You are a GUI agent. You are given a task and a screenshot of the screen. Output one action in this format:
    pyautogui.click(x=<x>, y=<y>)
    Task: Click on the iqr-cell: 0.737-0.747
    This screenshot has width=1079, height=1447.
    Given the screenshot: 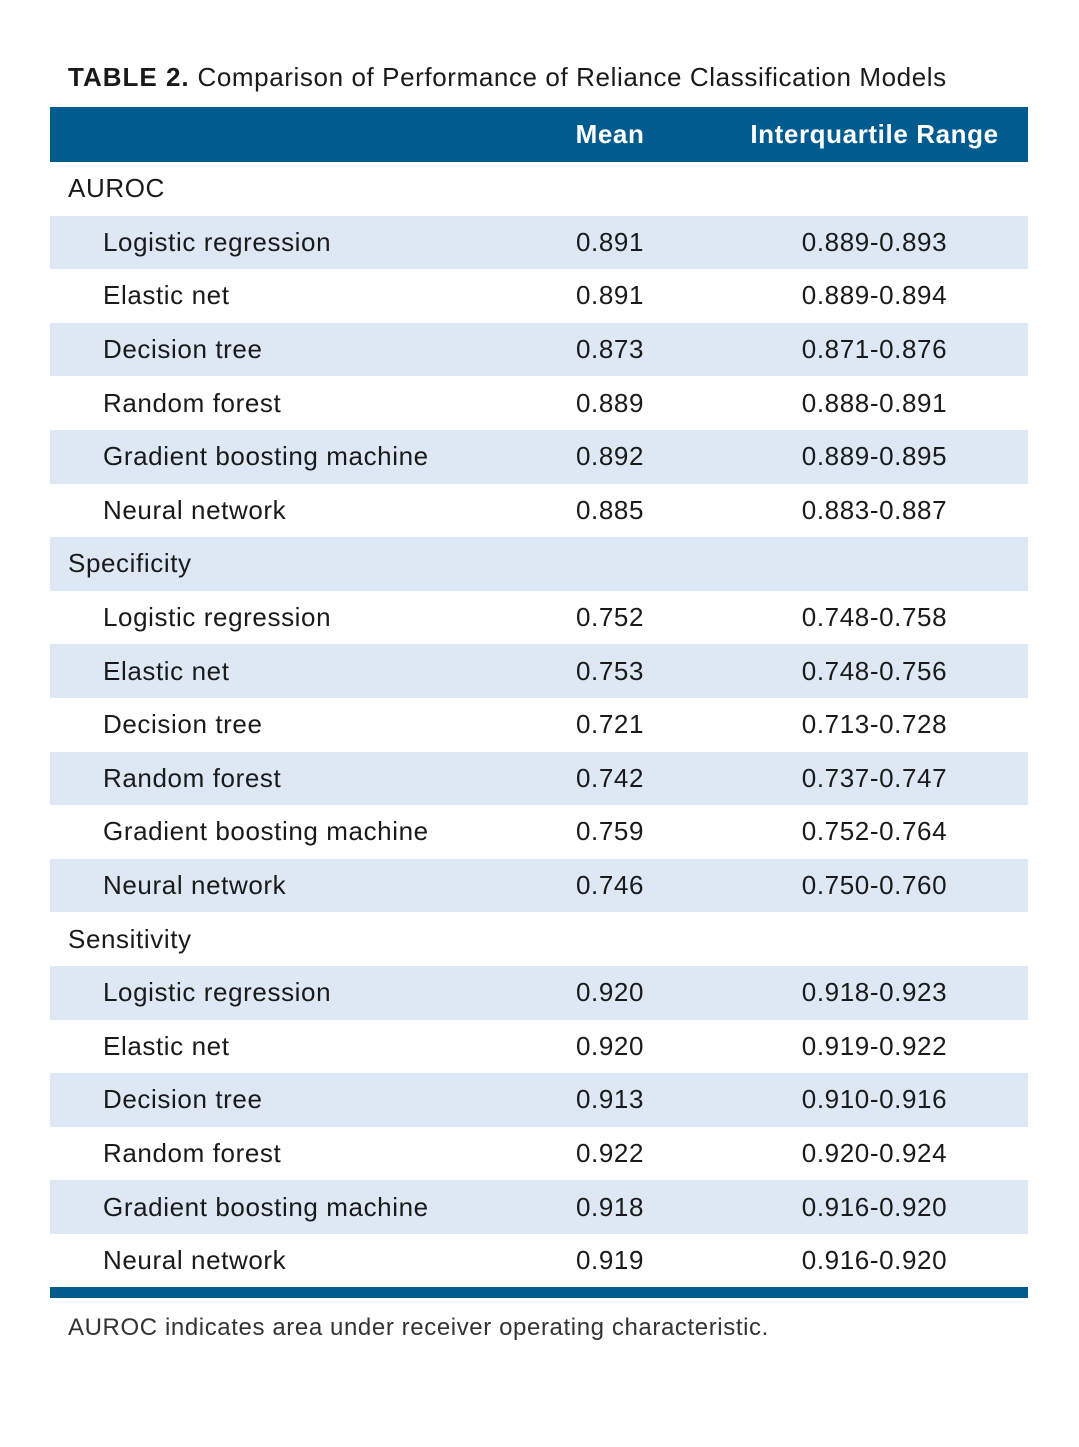 What is the action you would take?
    pyautogui.click(x=874, y=778)
    